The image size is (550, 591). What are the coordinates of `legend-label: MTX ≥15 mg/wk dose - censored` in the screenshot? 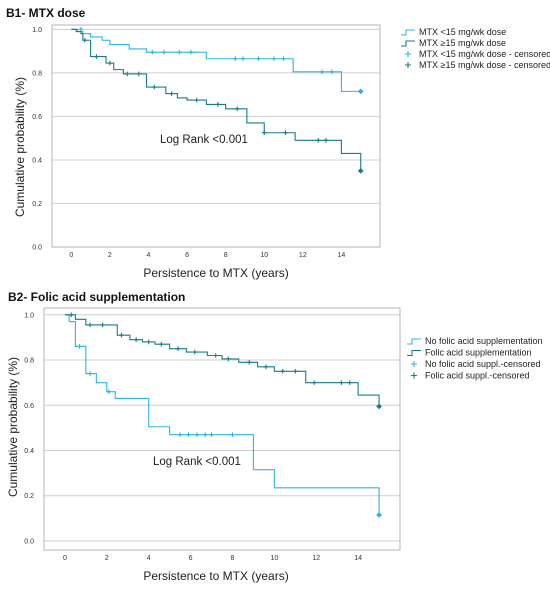 It's located at (484, 65).